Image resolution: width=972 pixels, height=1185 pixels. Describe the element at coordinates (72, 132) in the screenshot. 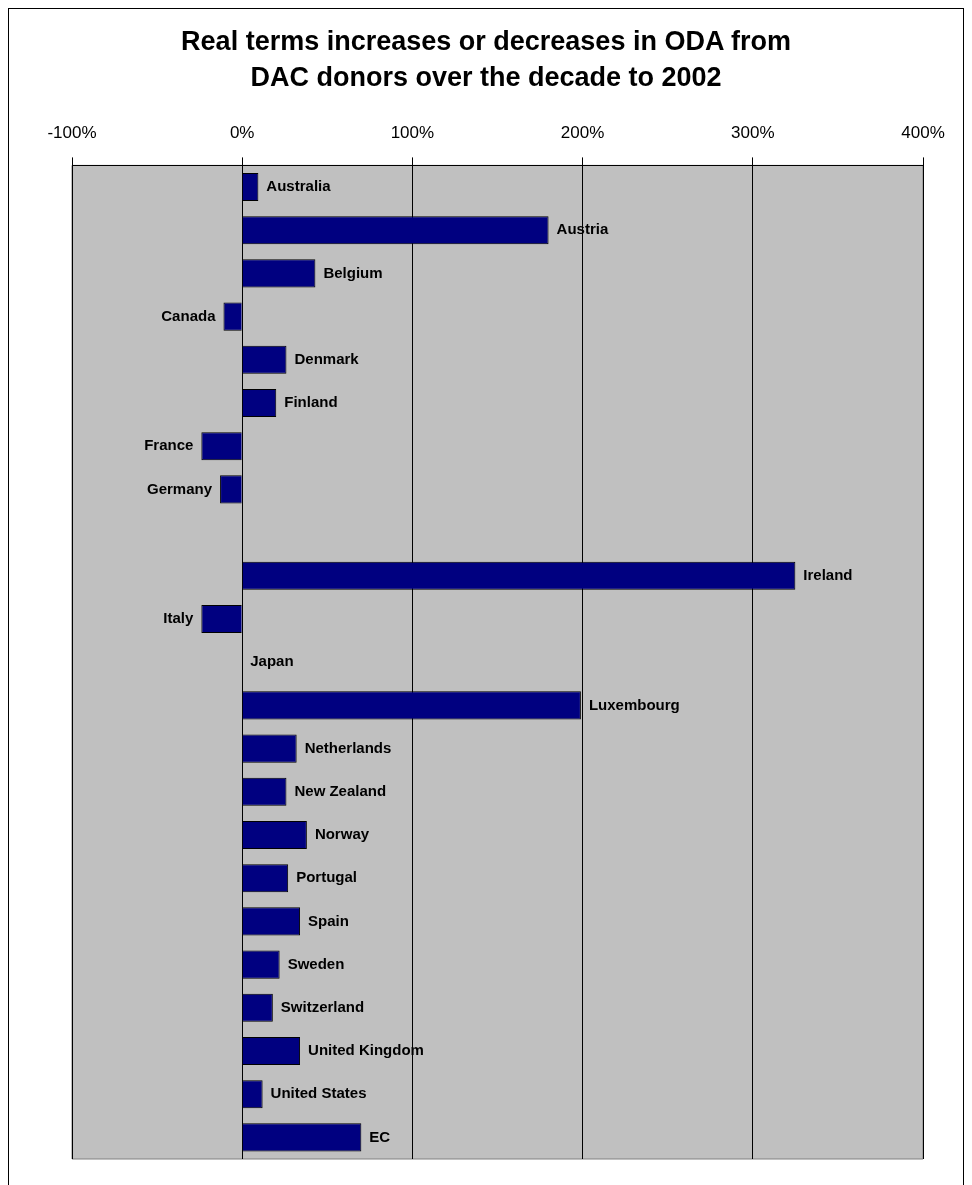

I see `x-tick-label: -100%` at that location.